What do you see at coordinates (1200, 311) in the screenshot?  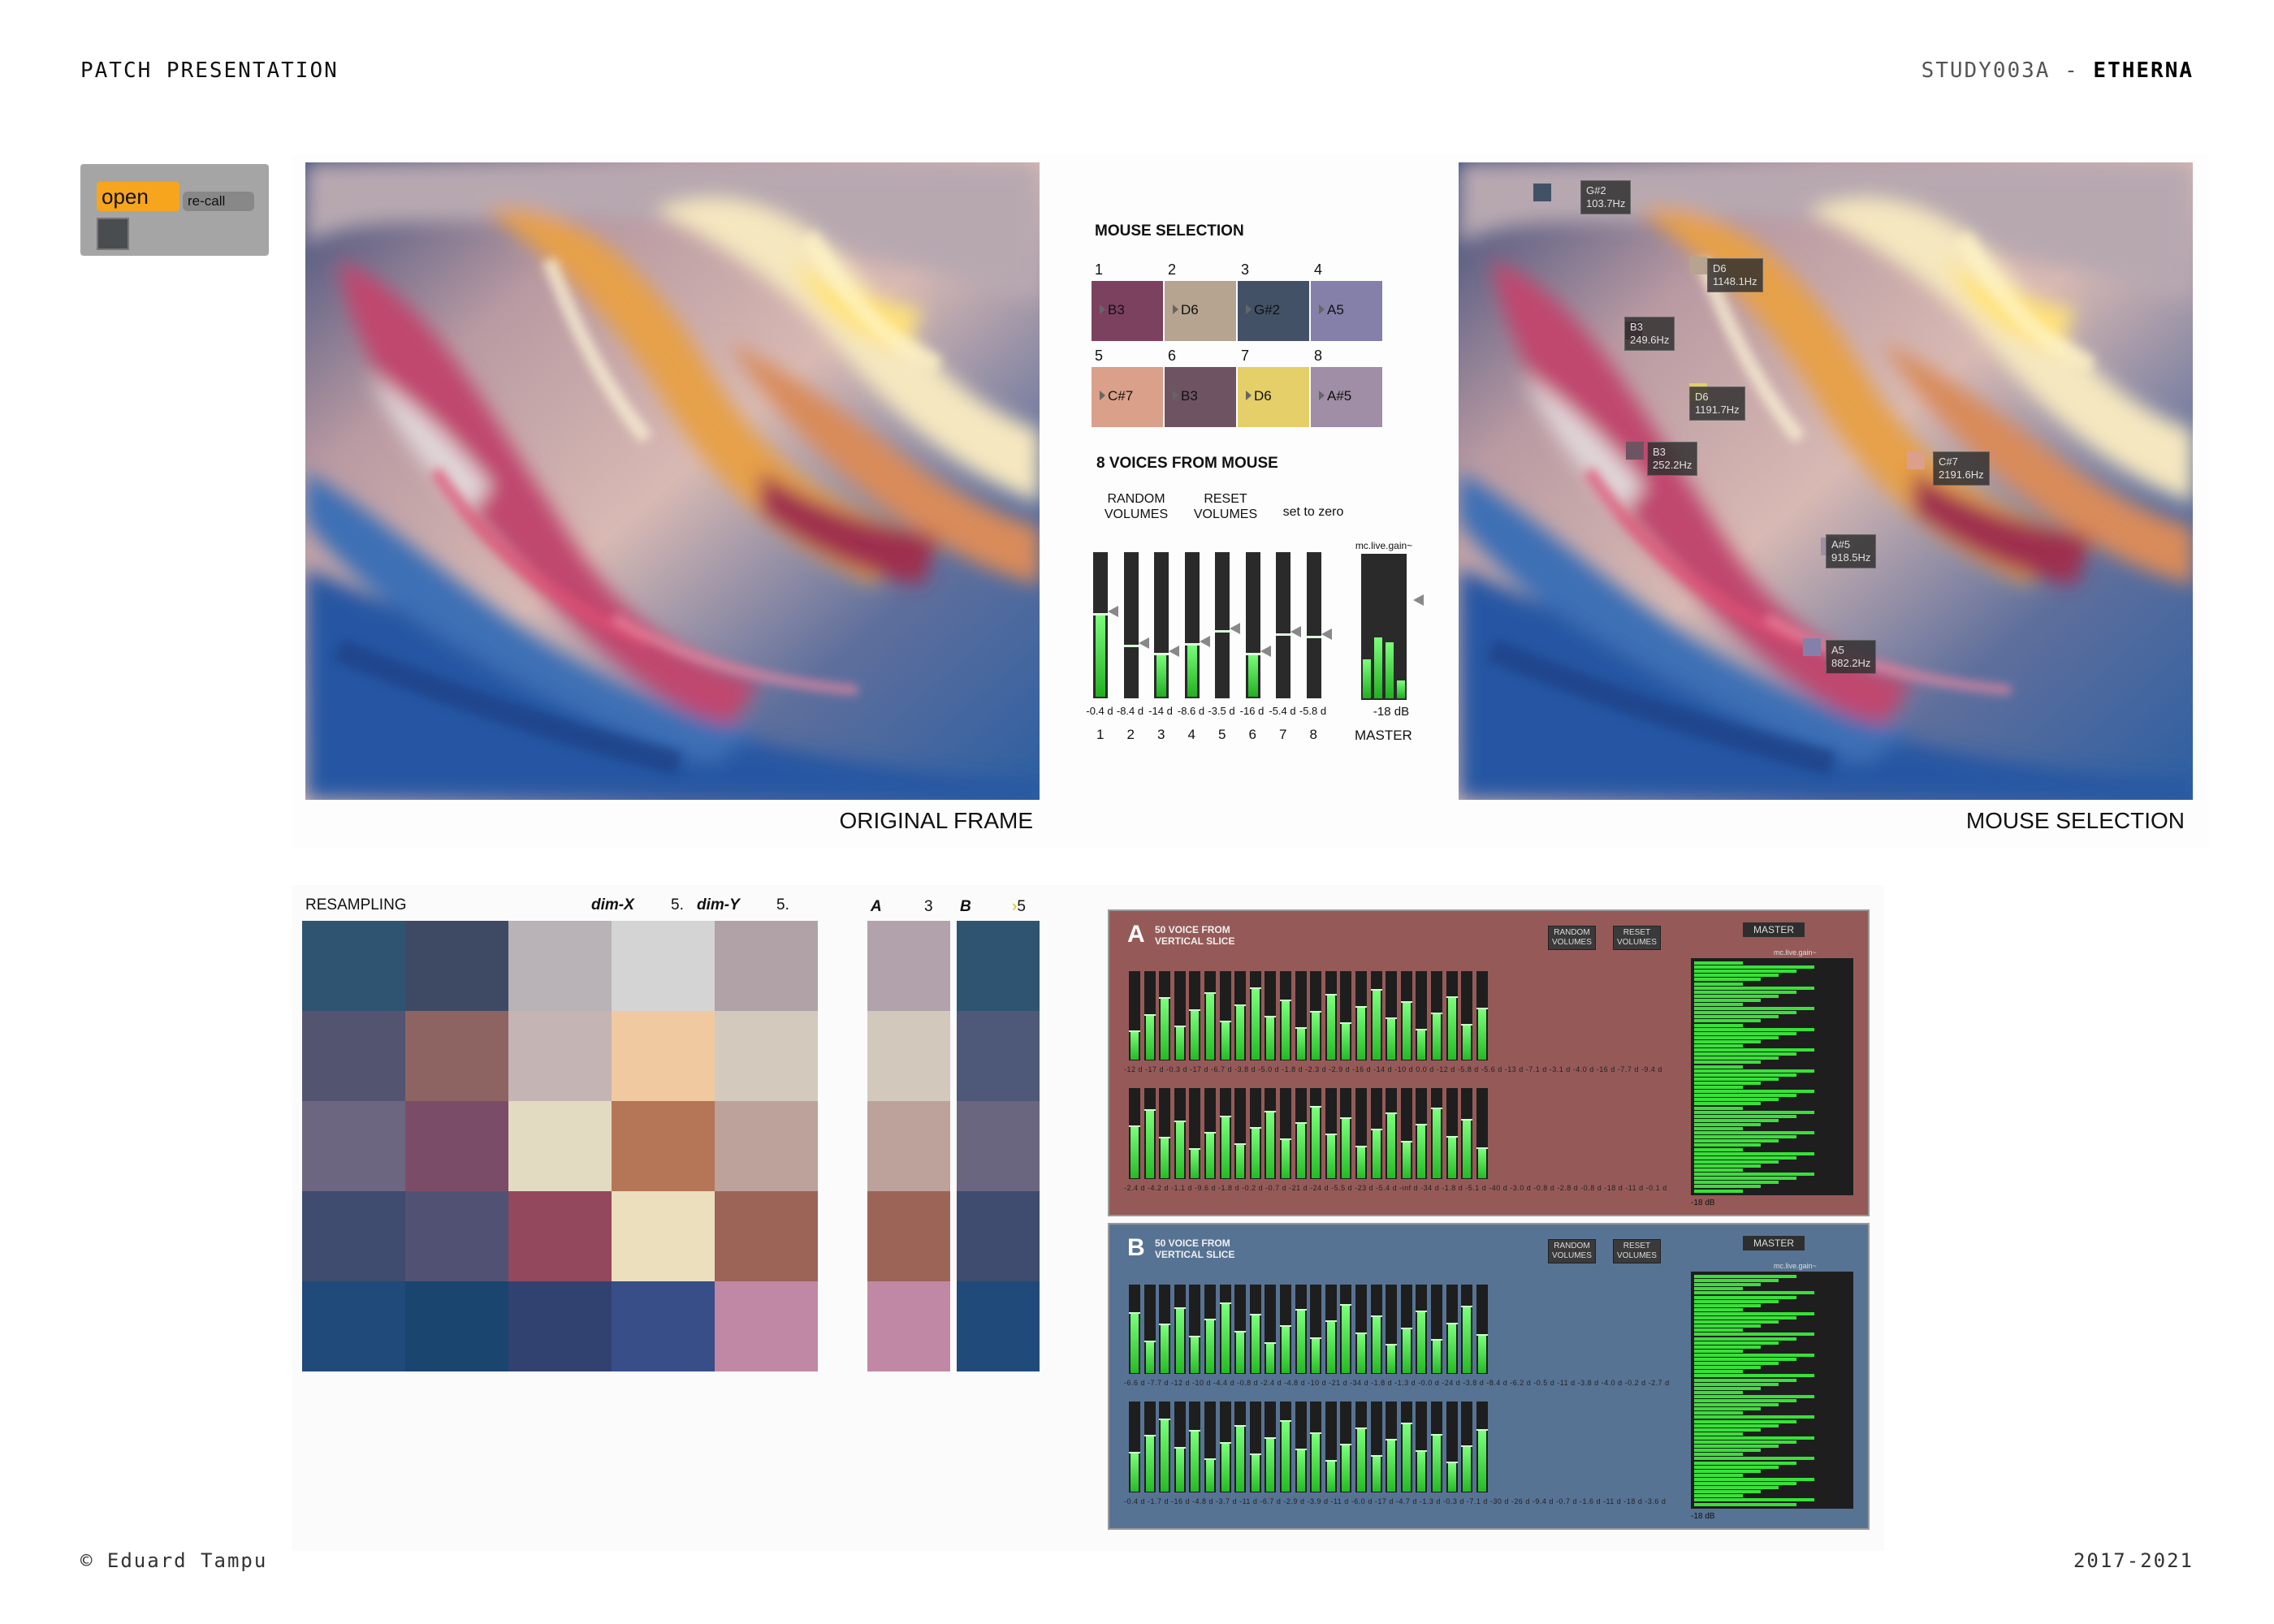 I see `note-swatch-2: D6` at bounding box center [1200, 311].